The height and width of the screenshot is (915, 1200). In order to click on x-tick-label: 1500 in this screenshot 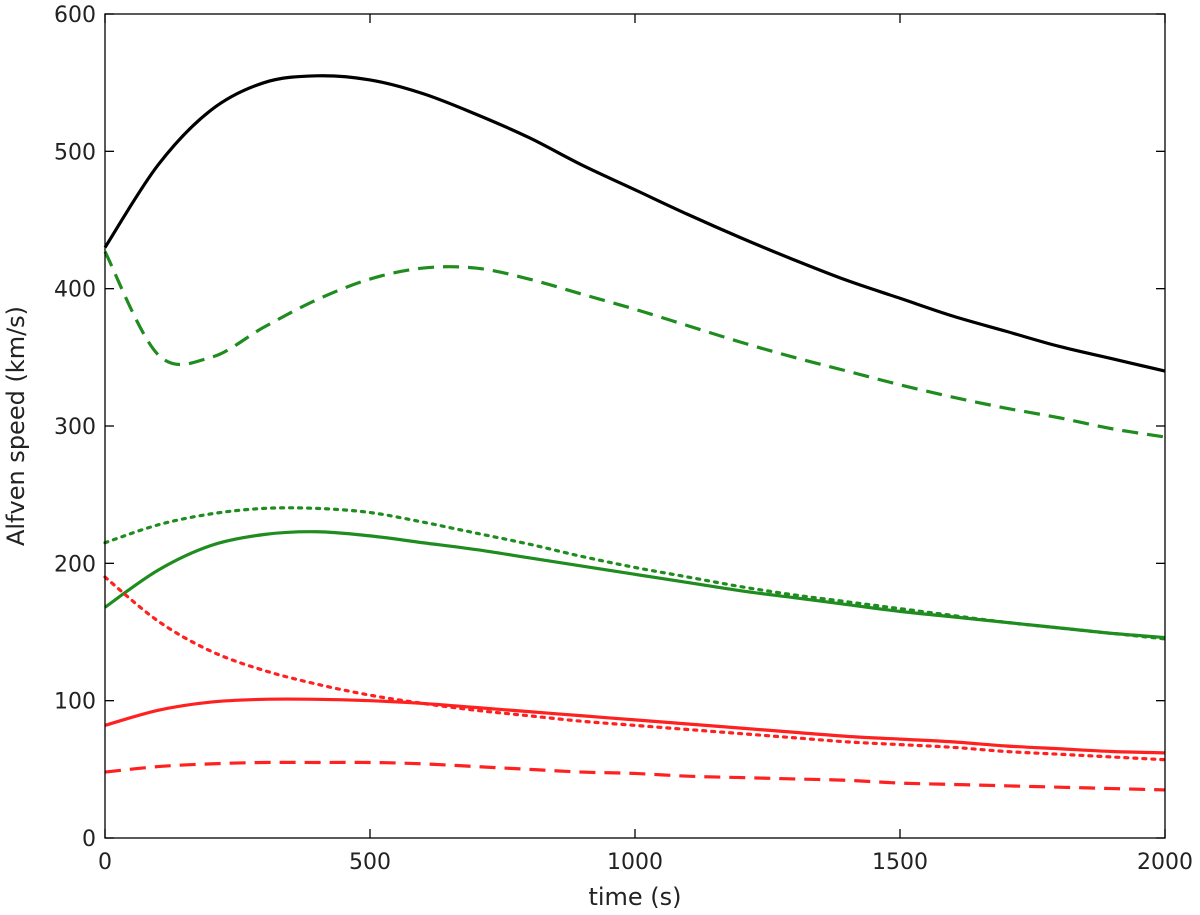, I will do `click(900, 862)`.